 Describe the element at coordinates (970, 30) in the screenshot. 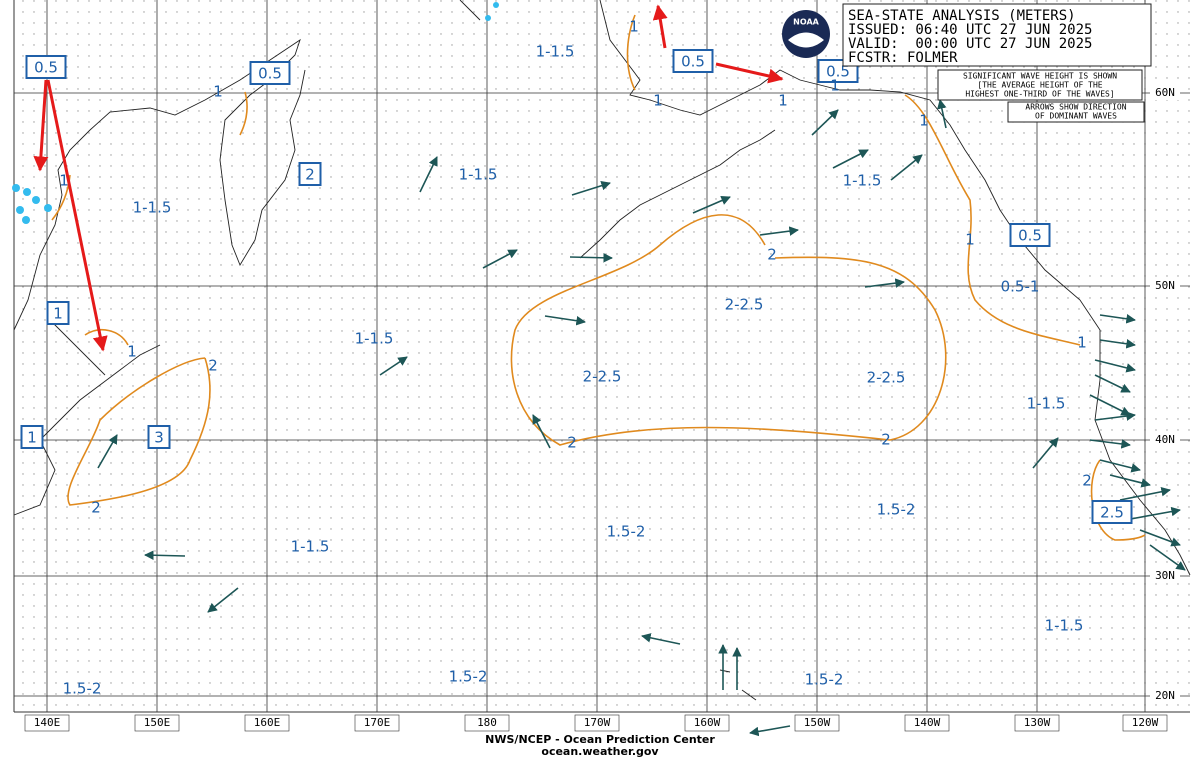

I see `header-issued: ISSUED: 06:40 UTC 27 JUN 2025` at that location.